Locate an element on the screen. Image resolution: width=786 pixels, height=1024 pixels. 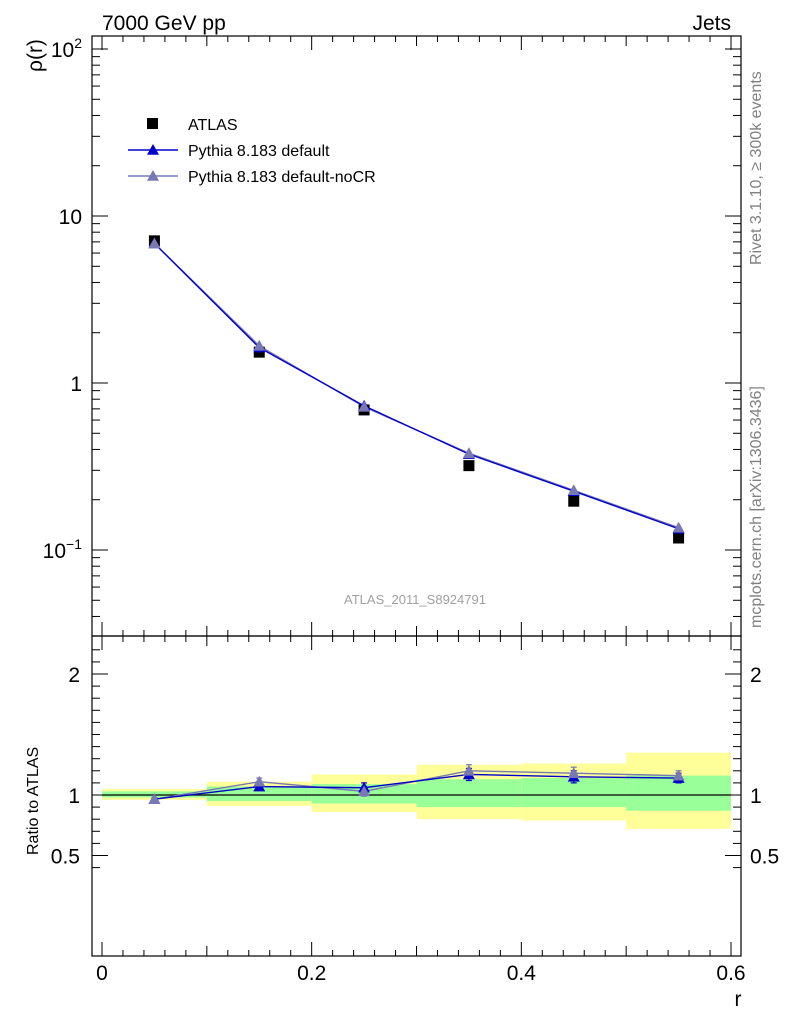
ratio-line is located at coordinates (416, 786).